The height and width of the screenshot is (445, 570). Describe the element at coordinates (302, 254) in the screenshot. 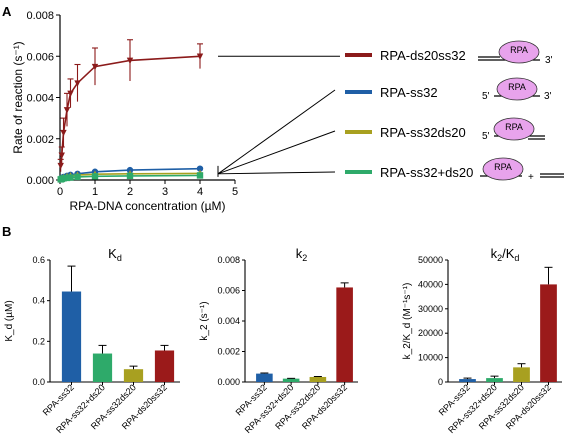

I see `chart-title: k2` at that location.